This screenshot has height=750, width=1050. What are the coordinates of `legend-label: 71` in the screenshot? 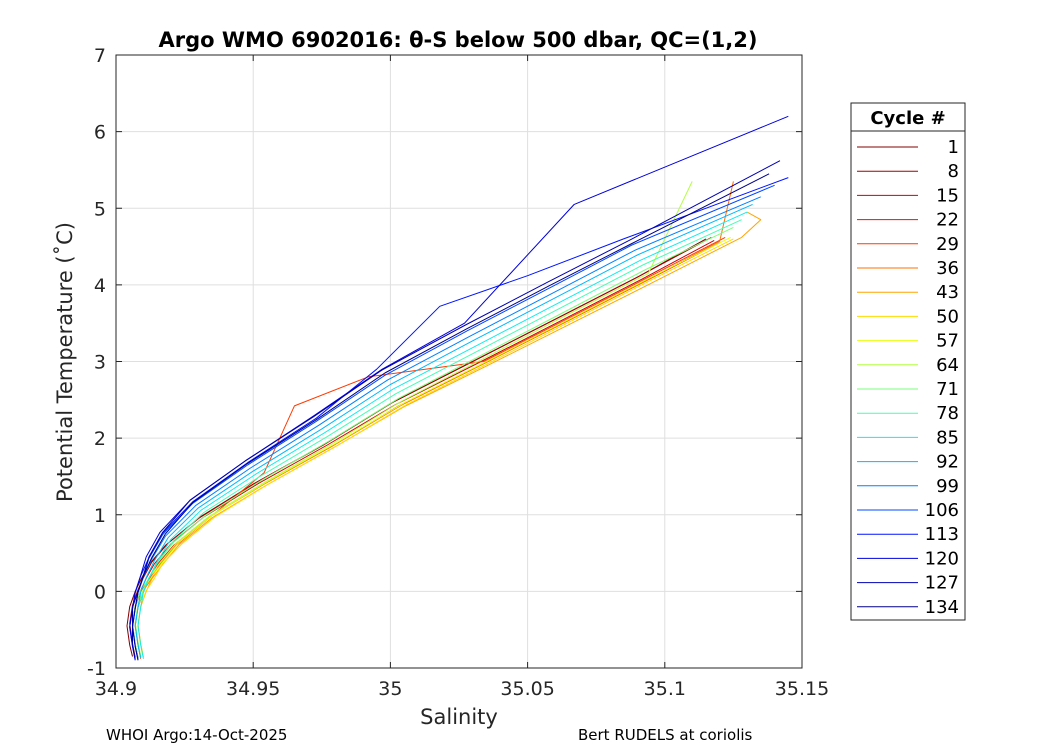 It's located at (947, 389).